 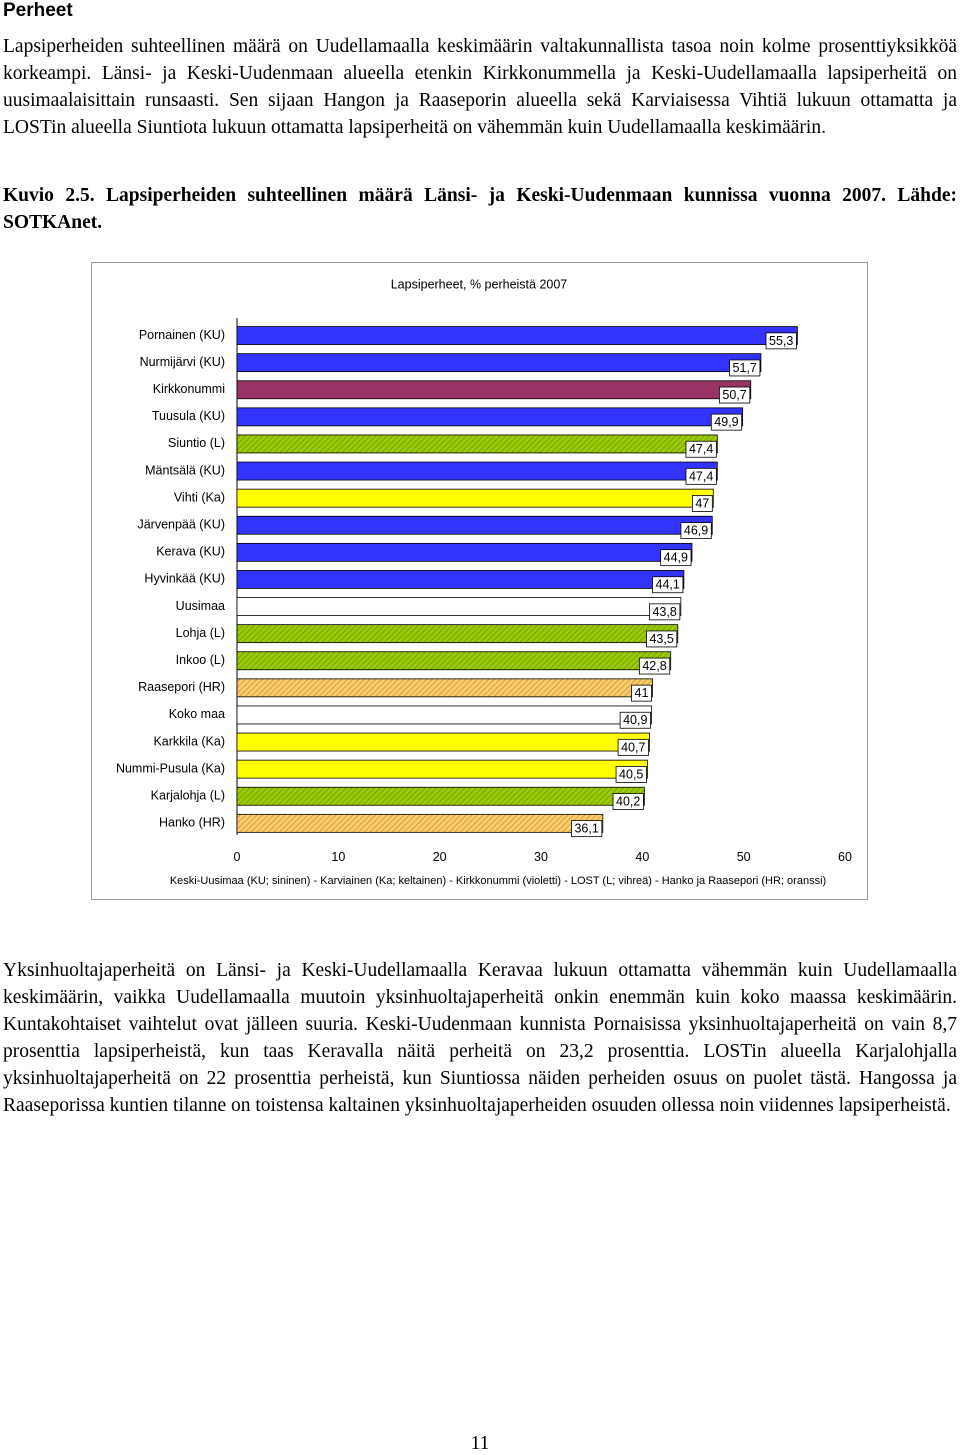 What do you see at coordinates (189, 389) in the screenshot?
I see `category-label: Kirkkonummi` at bounding box center [189, 389].